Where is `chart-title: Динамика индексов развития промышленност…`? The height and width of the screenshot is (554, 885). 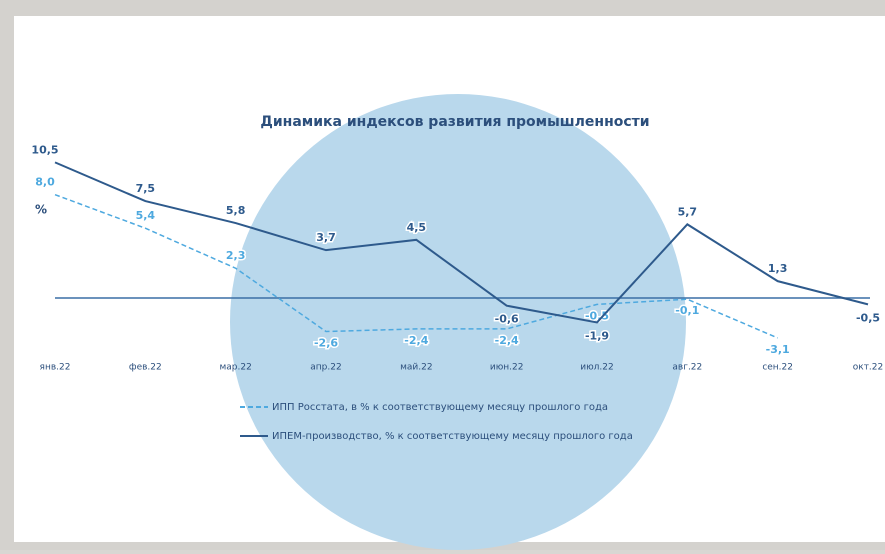 chart-title: Динамика индексов развития промышленност… is located at coordinates (454, 122).